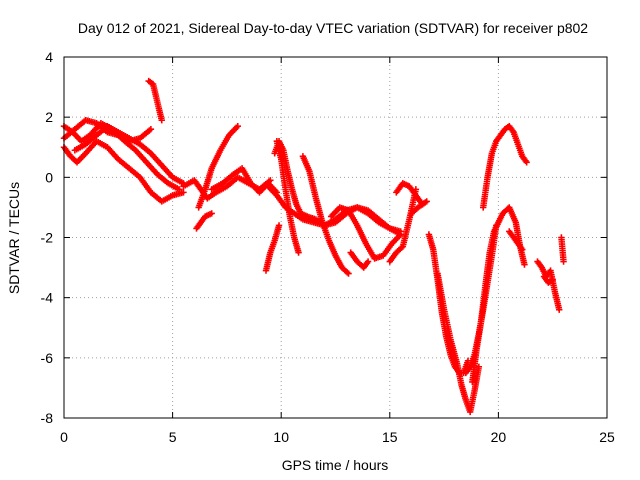  Describe the element at coordinates (107, 130) in the screenshot. I see `series-track-c` at that location.